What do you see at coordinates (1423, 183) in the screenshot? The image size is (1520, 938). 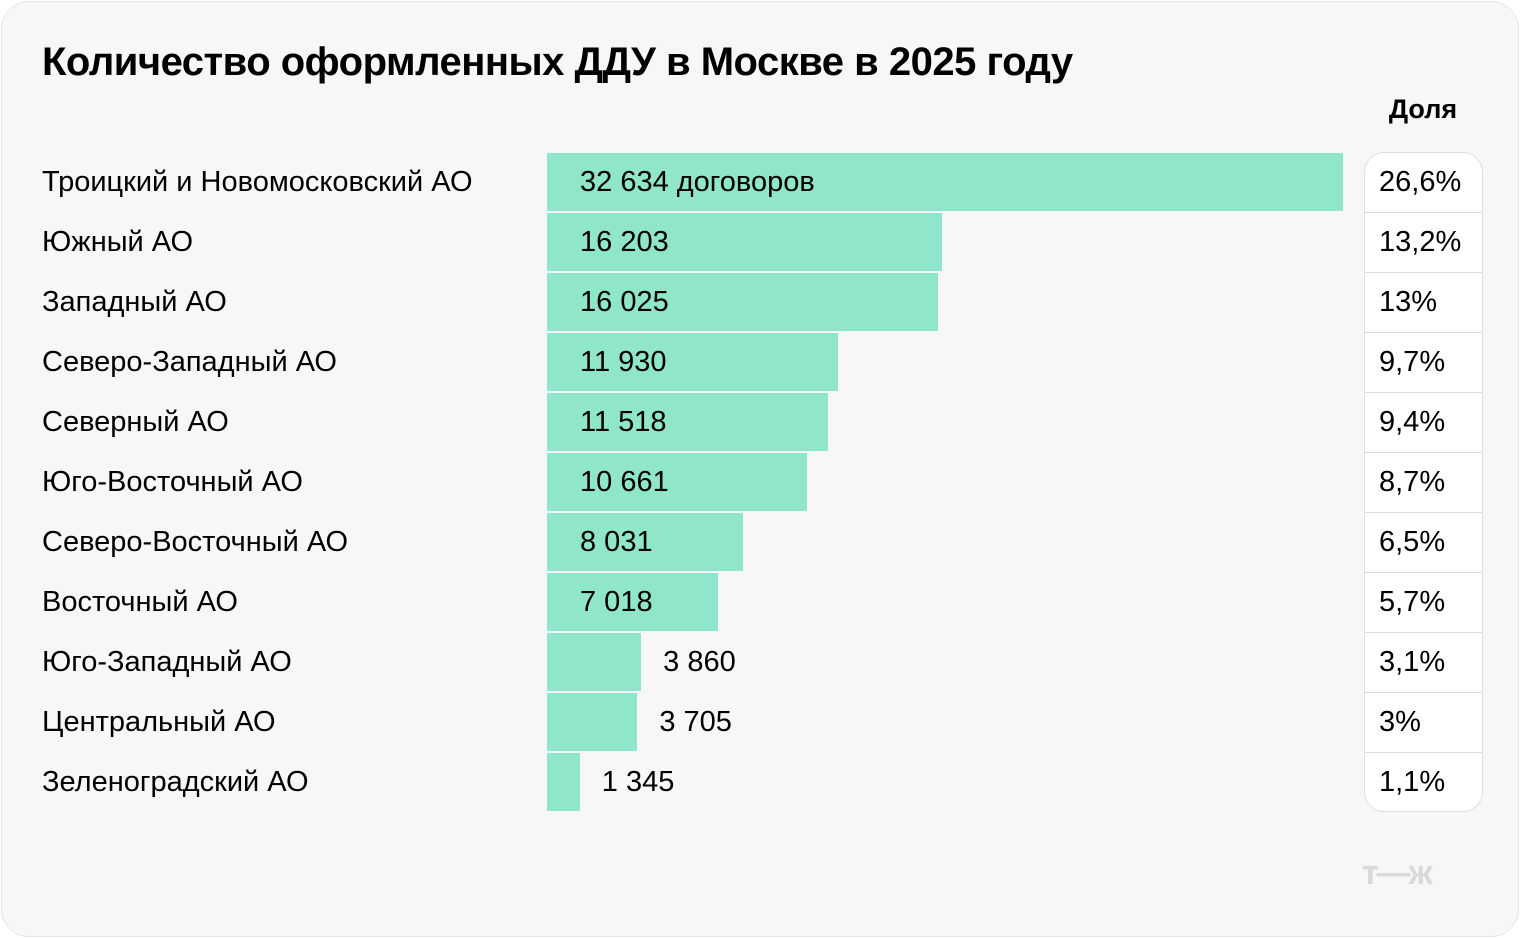 I see `share-cell: 26,6%` at bounding box center [1423, 183].